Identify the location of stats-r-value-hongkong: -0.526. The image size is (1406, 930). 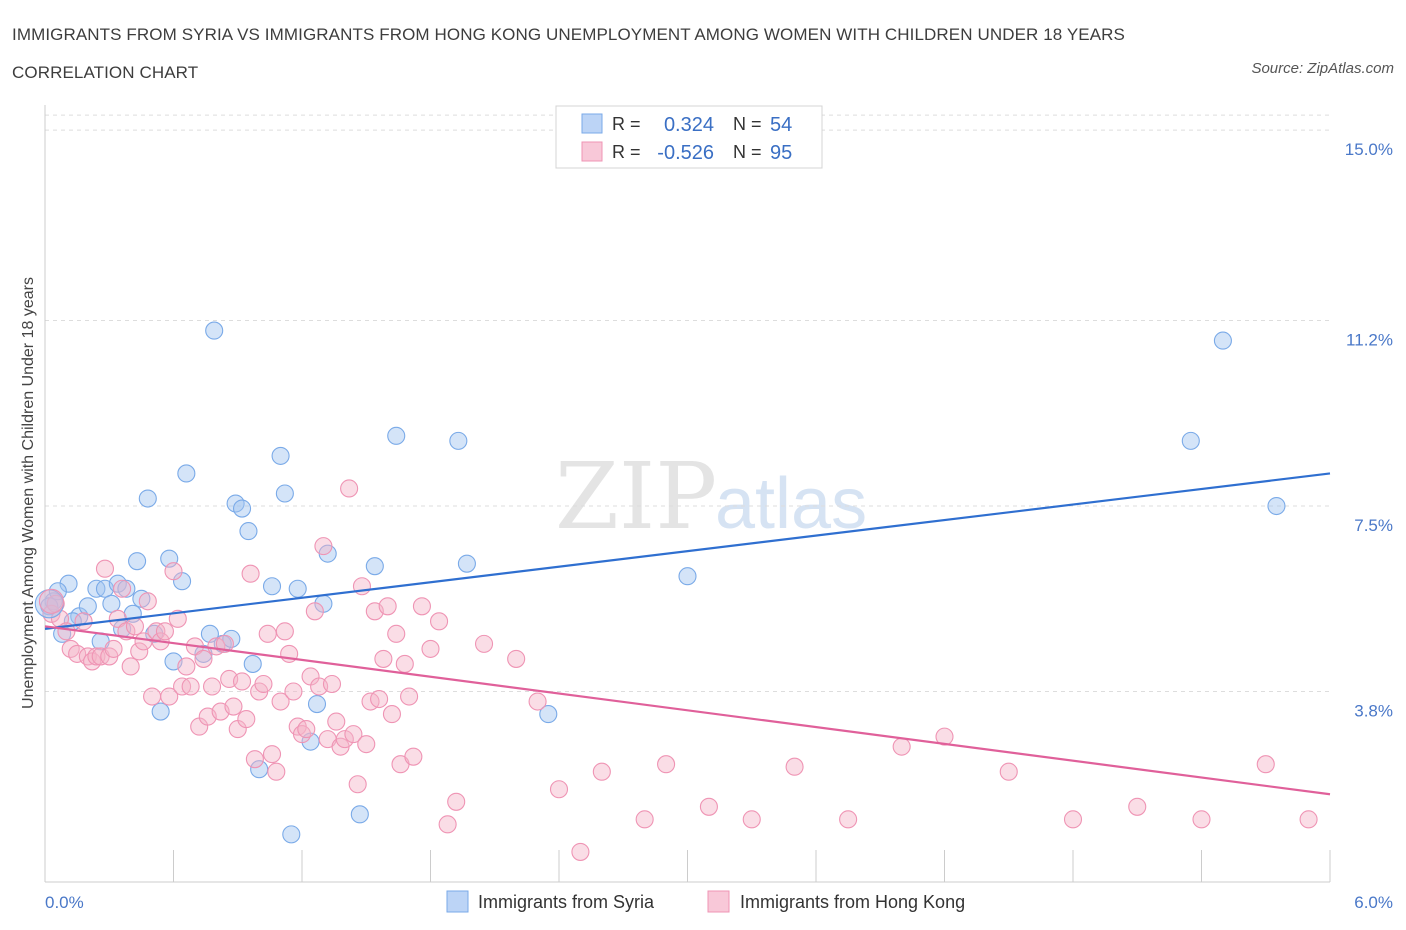
(685, 153).